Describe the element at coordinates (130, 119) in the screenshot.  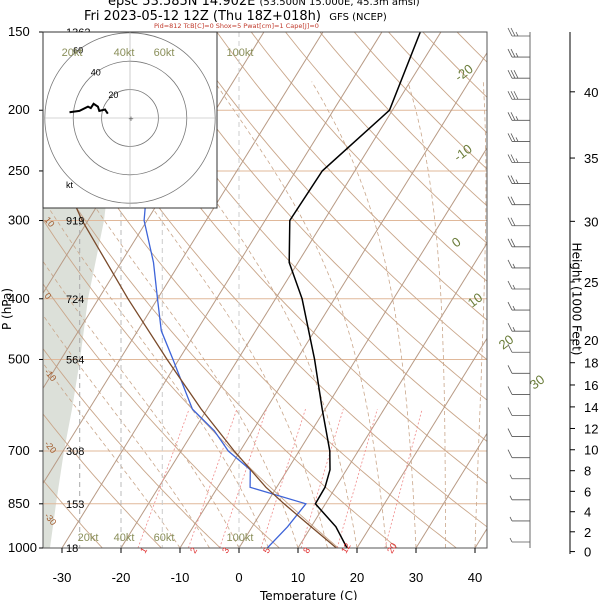
I see `hodograph-center-mark: +` at that location.